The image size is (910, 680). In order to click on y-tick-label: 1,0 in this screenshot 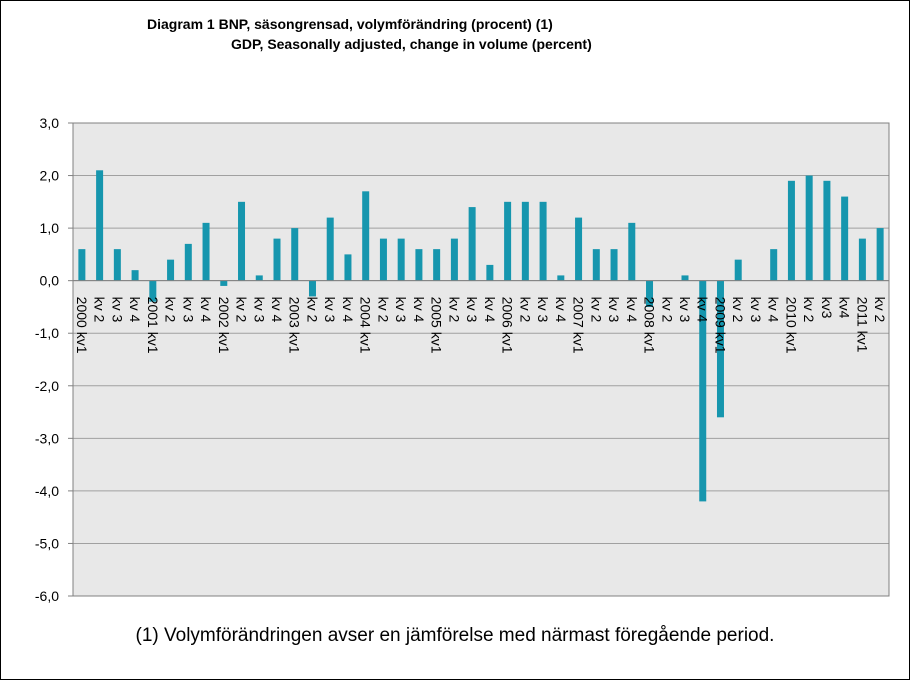, I will do `click(50, 228)`.